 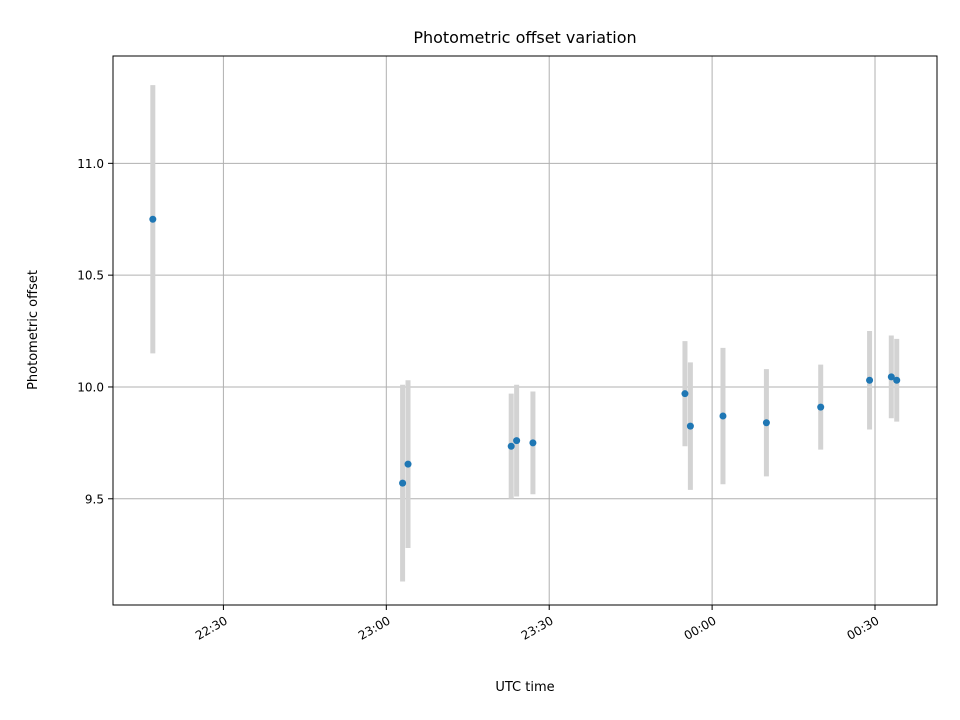 What do you see at coordinates (90, 276) in the screenshot?
I see `y-tick-label: 10.5` at bounding box center [90, 276].